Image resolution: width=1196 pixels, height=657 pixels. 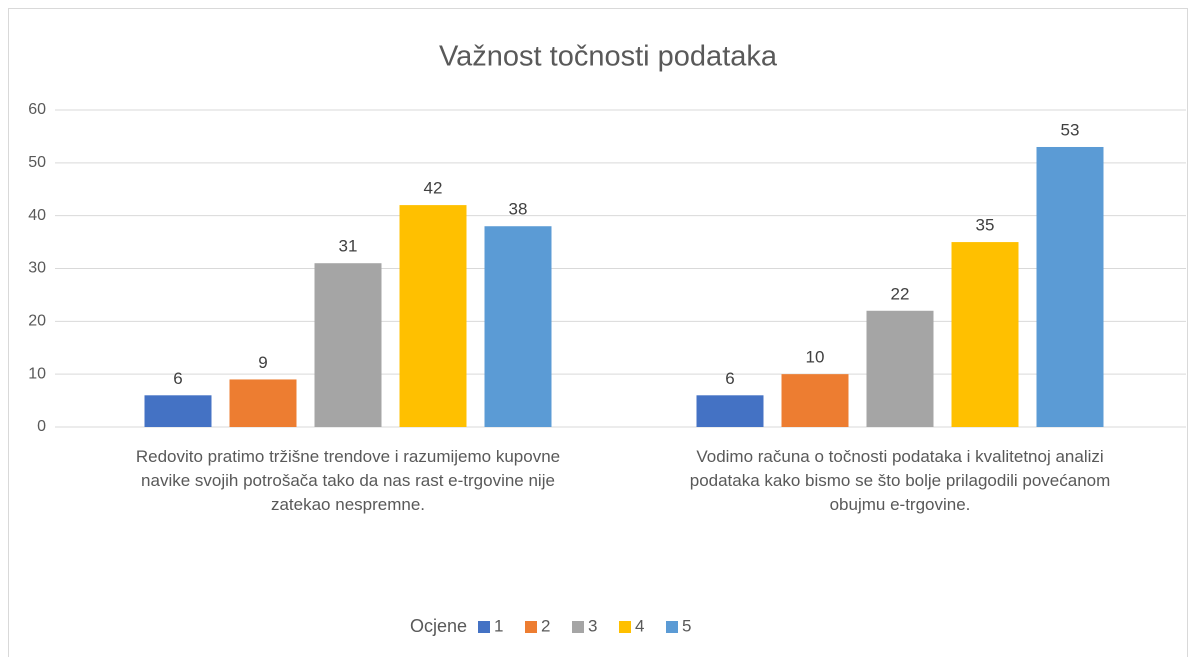 I want to click on y-tick-label: 0, so click(x=41, y=426).